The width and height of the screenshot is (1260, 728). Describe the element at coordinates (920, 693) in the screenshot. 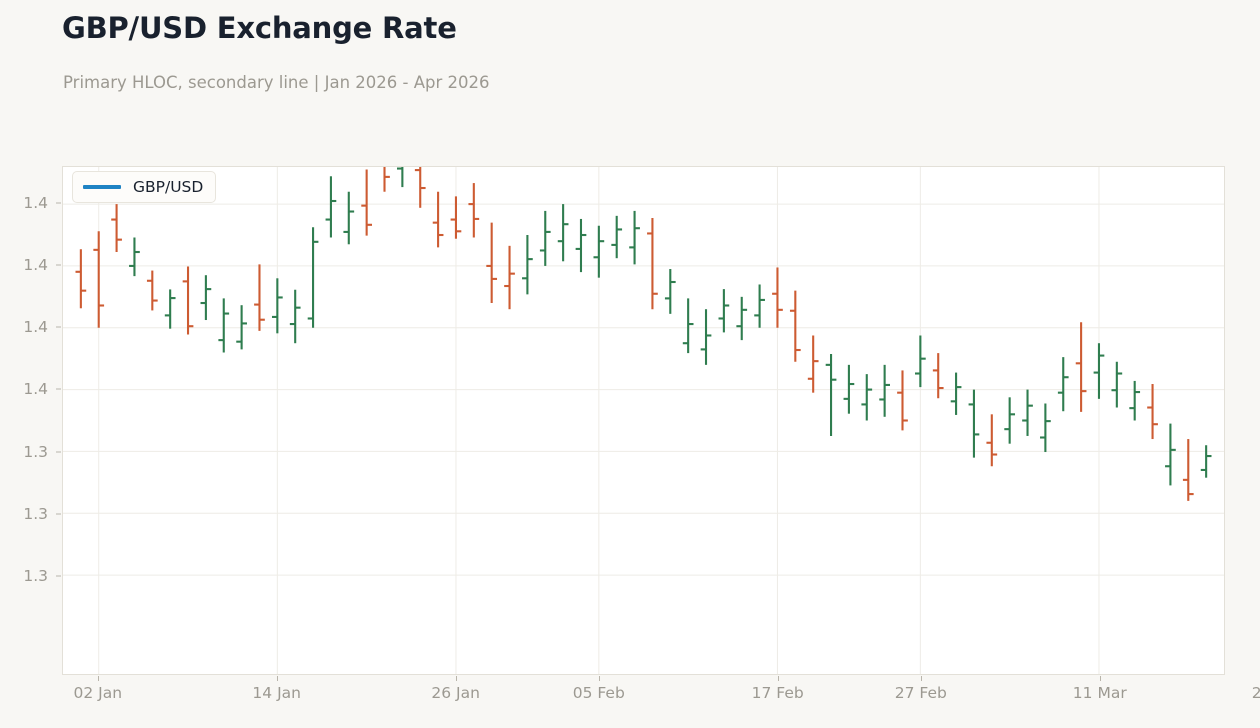

I see `x-tick-label: 27 Feb` at that location.